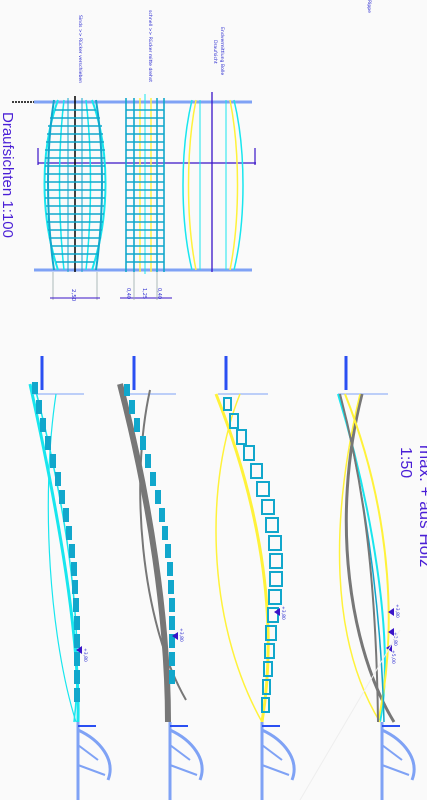 The width and height of the screenshot is (427, 800). I want to click on sheet-title-partial: max. + aus Holz, so click(421, 506).